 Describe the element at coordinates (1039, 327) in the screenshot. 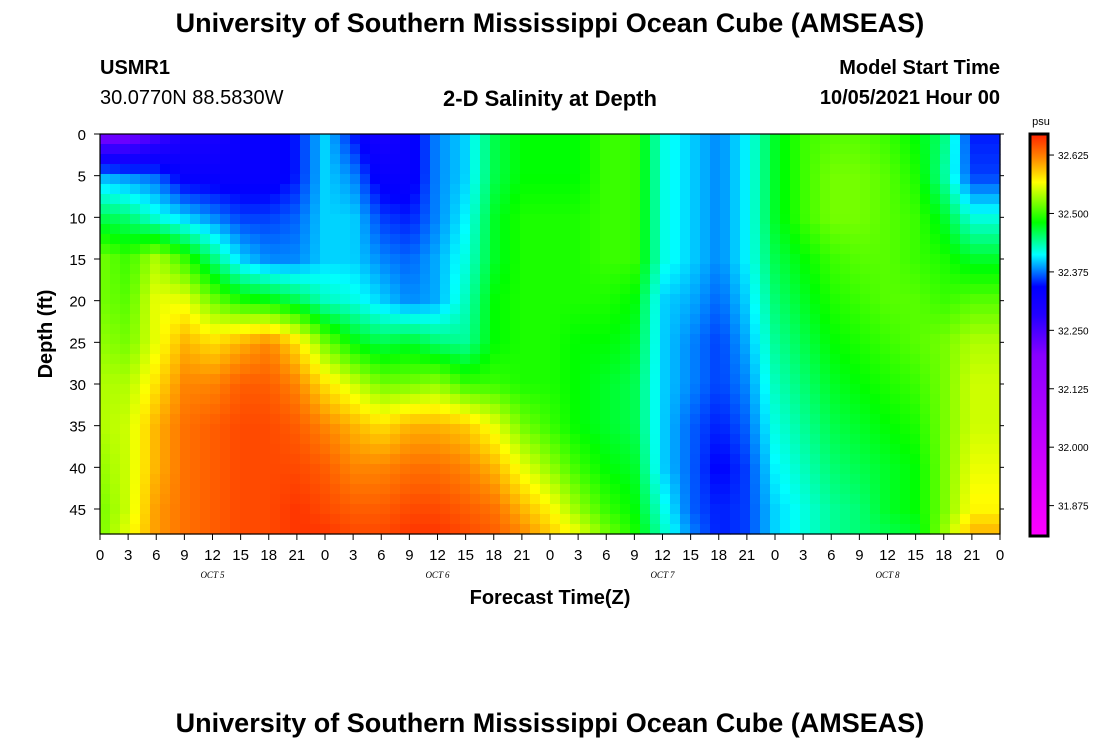

I see `colorbar: psu` at that location.